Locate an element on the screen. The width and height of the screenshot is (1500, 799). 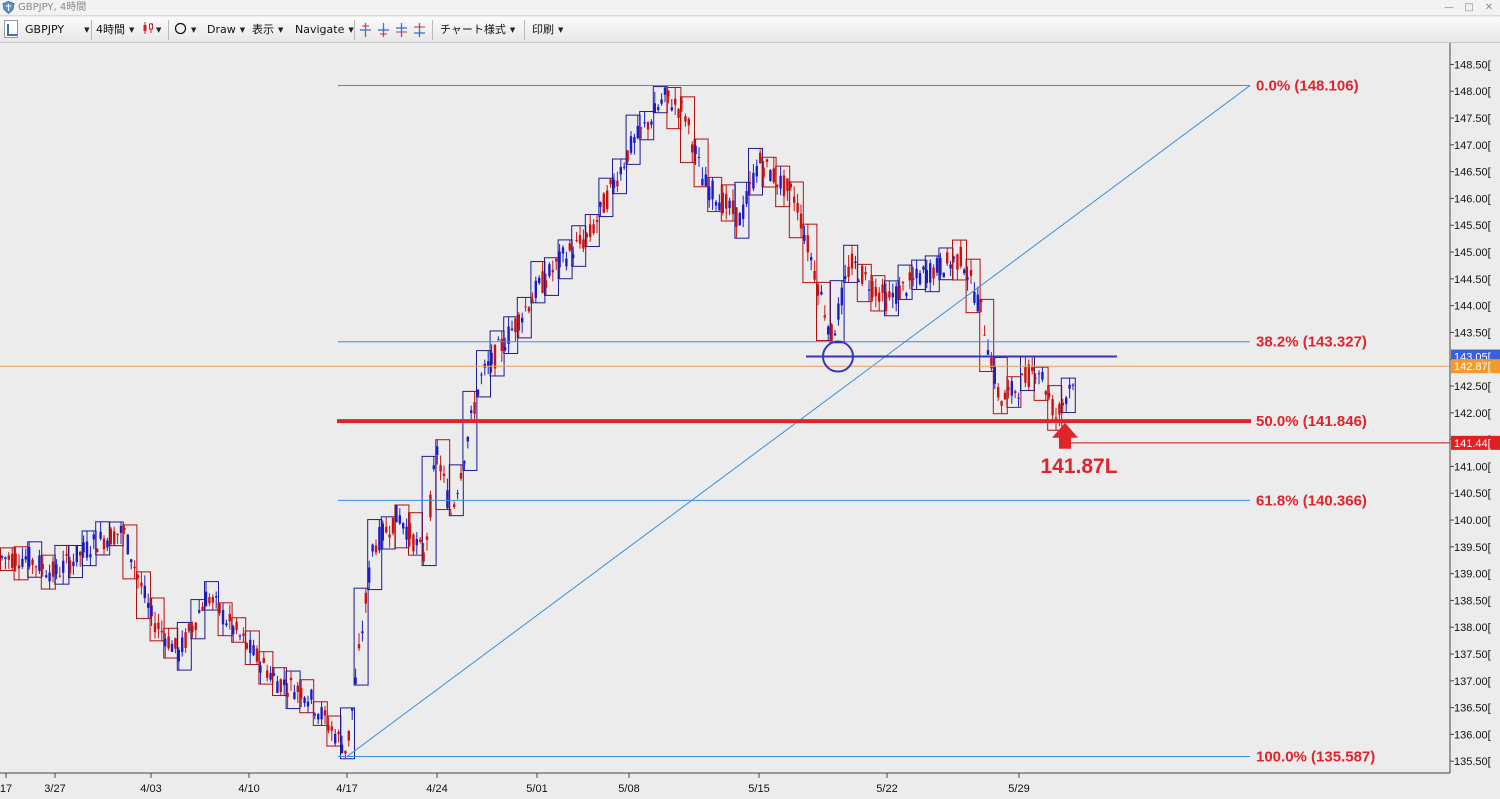
price-tag-label: 141.44[ is located at coordinates (1472, 444).